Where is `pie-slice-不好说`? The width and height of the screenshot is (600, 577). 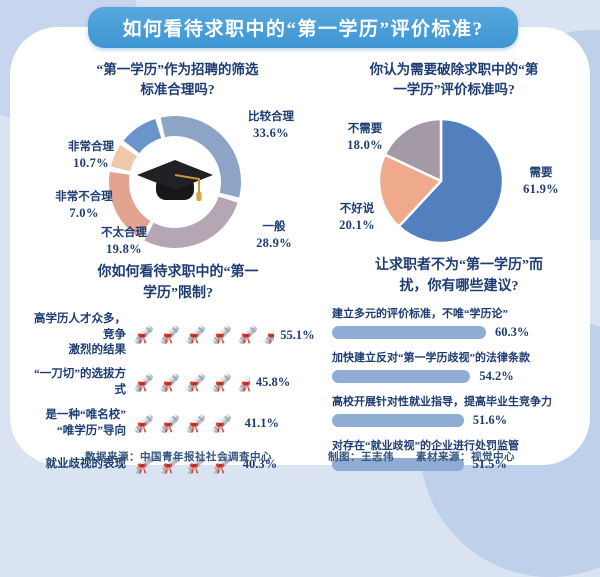
pie-slice-不好说 is located at coordinates (410, 190).